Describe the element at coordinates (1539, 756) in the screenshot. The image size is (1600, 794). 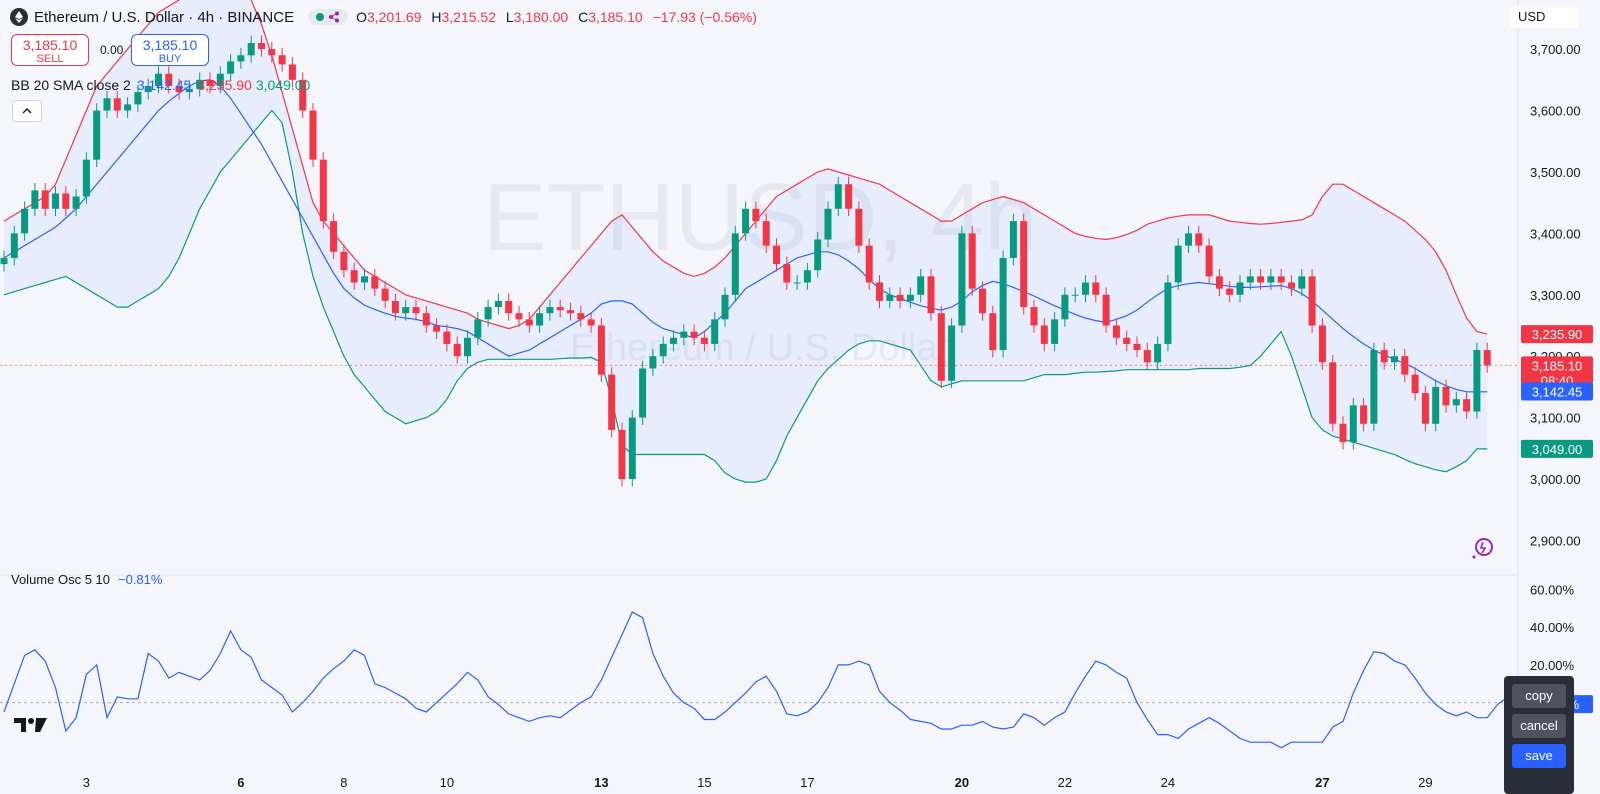
I see `save-button: save` at that location.